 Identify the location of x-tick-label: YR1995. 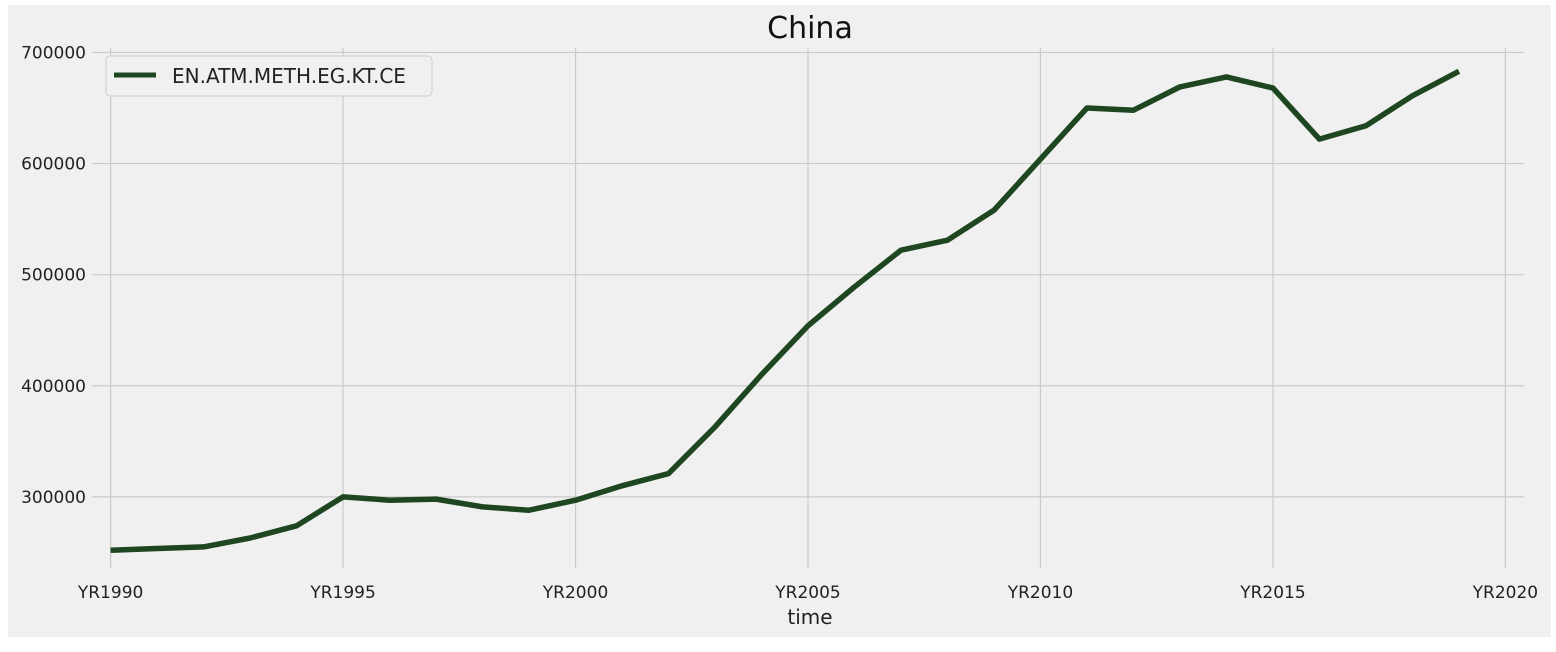
(342, 593).